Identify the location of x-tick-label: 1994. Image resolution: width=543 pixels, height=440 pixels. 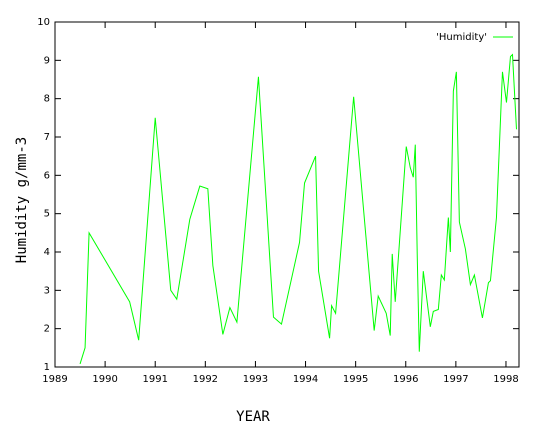
(305, 379).